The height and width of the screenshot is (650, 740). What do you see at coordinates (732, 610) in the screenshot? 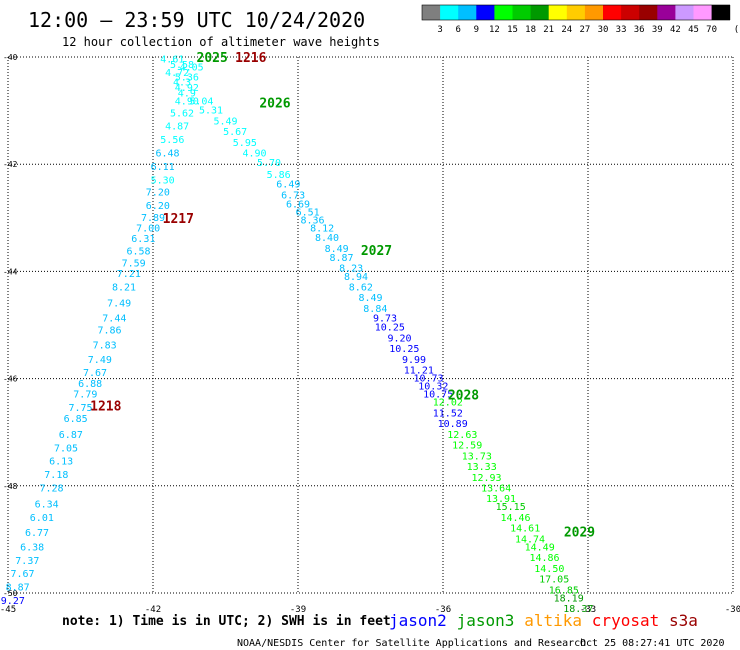
I see `x-tick-label: -30` at bounding box center [732, 610].